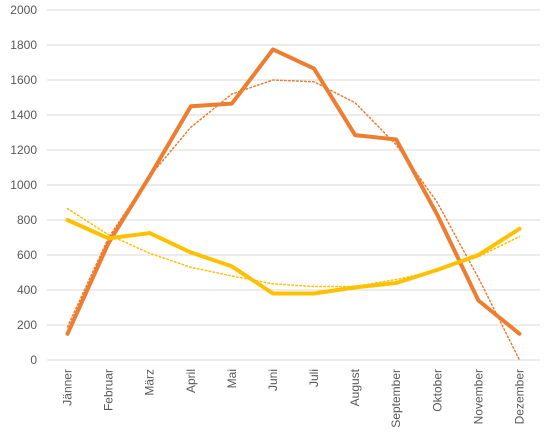 The width and height of the screenshot is (552, 439). Describe the element at coordinates (150, 382) in the screenshot. I see `x-tick-label: März` at that location.